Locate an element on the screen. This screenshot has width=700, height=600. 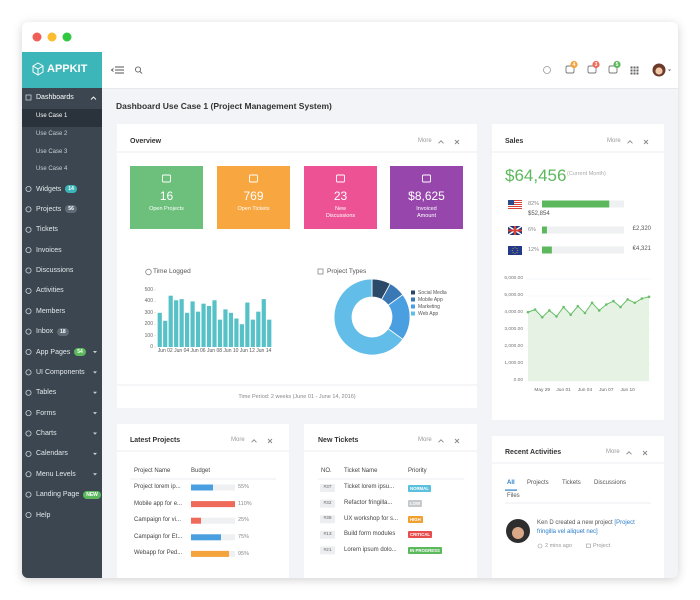
menu-item: App Pages 54 is located at coordinates (61, 352).